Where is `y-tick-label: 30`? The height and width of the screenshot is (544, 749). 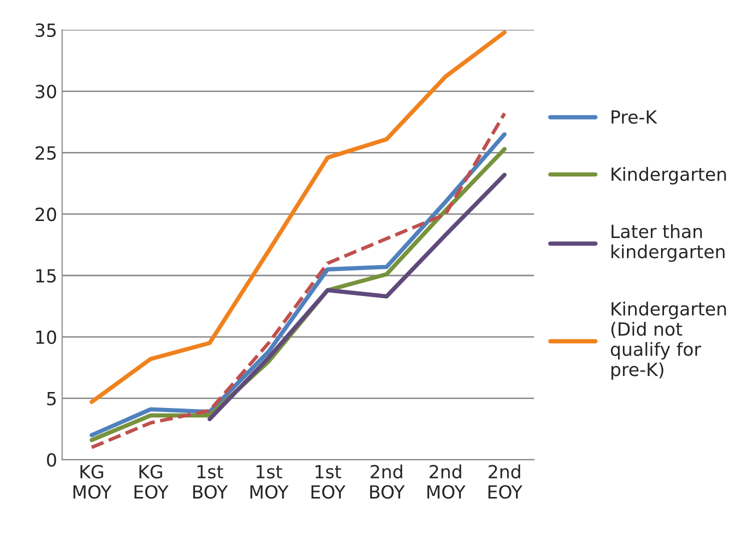
y-tick-label: 30 is located at coordinates (46, 91).